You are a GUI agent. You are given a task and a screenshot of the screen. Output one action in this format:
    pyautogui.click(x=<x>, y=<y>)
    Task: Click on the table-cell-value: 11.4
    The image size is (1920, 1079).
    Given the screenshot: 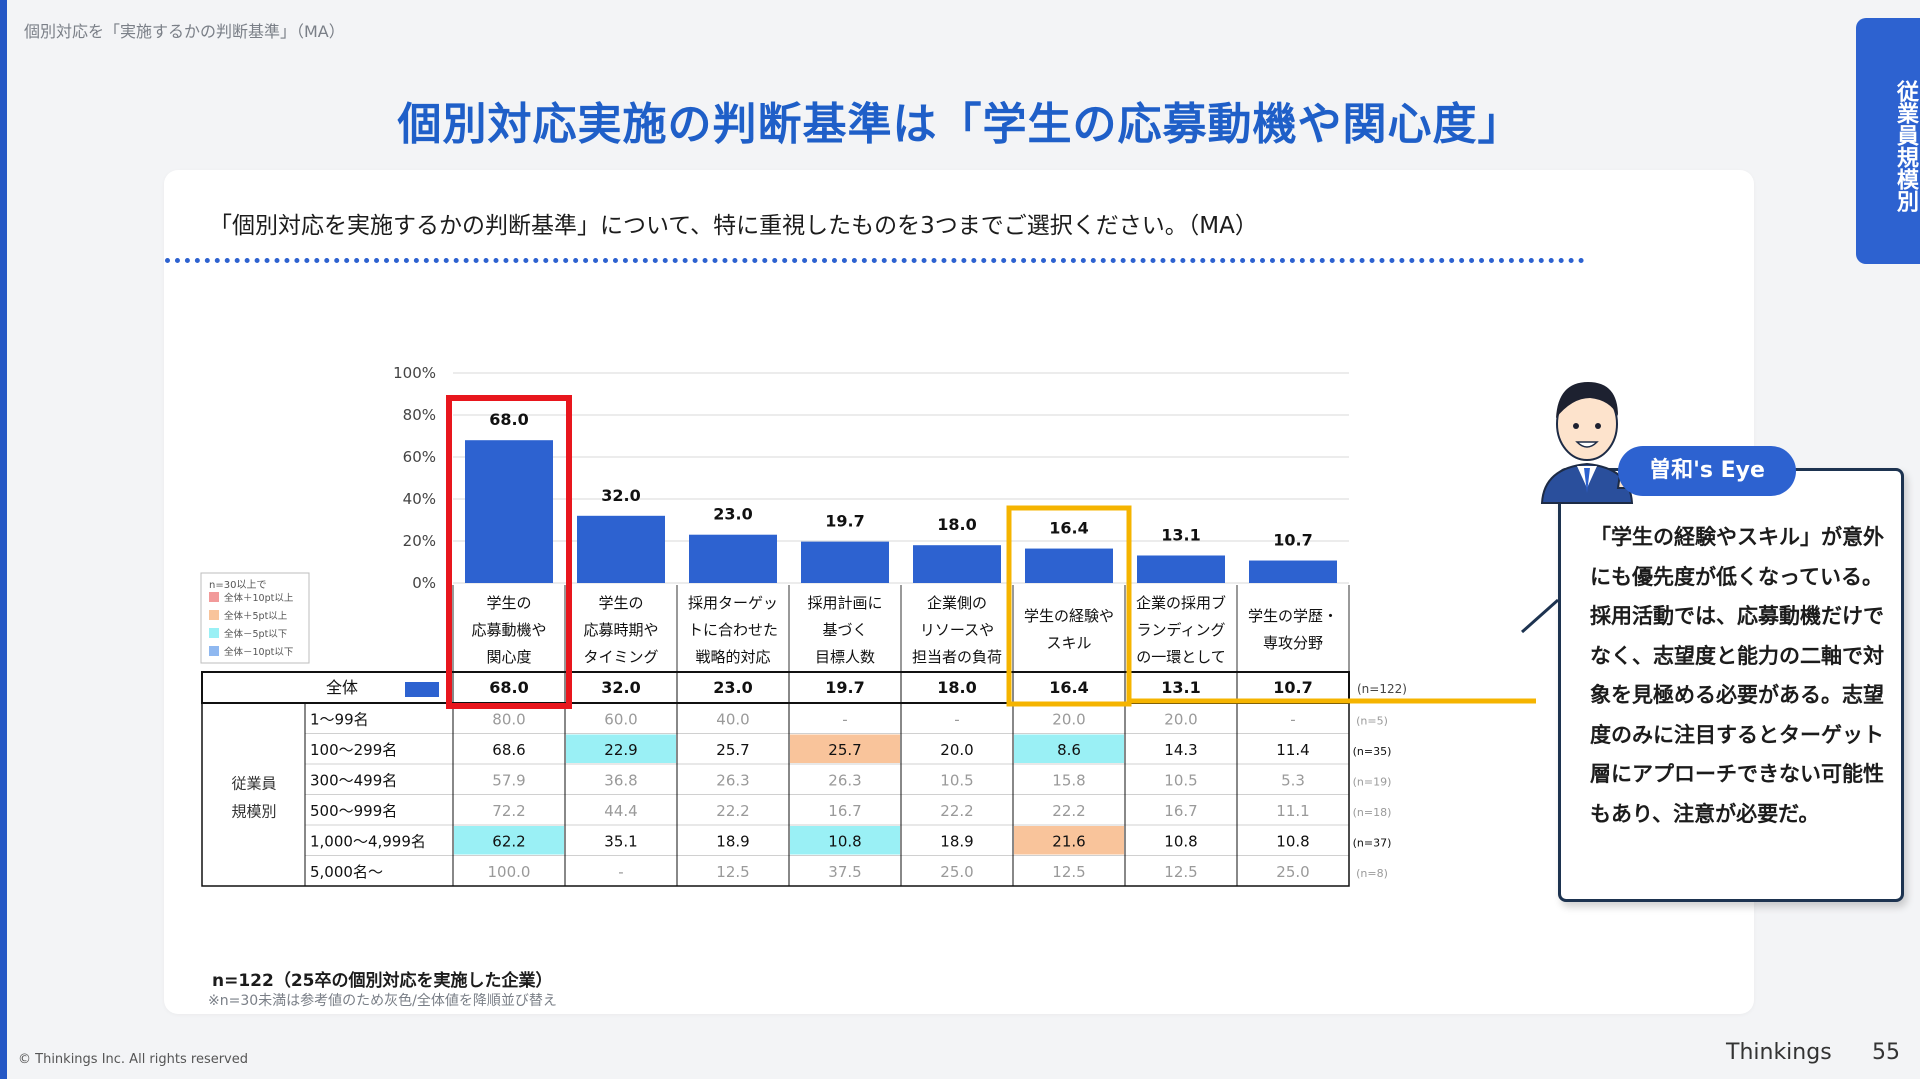 What is the action you would take?
    pyautogui.click(x=1292, y=750)
    